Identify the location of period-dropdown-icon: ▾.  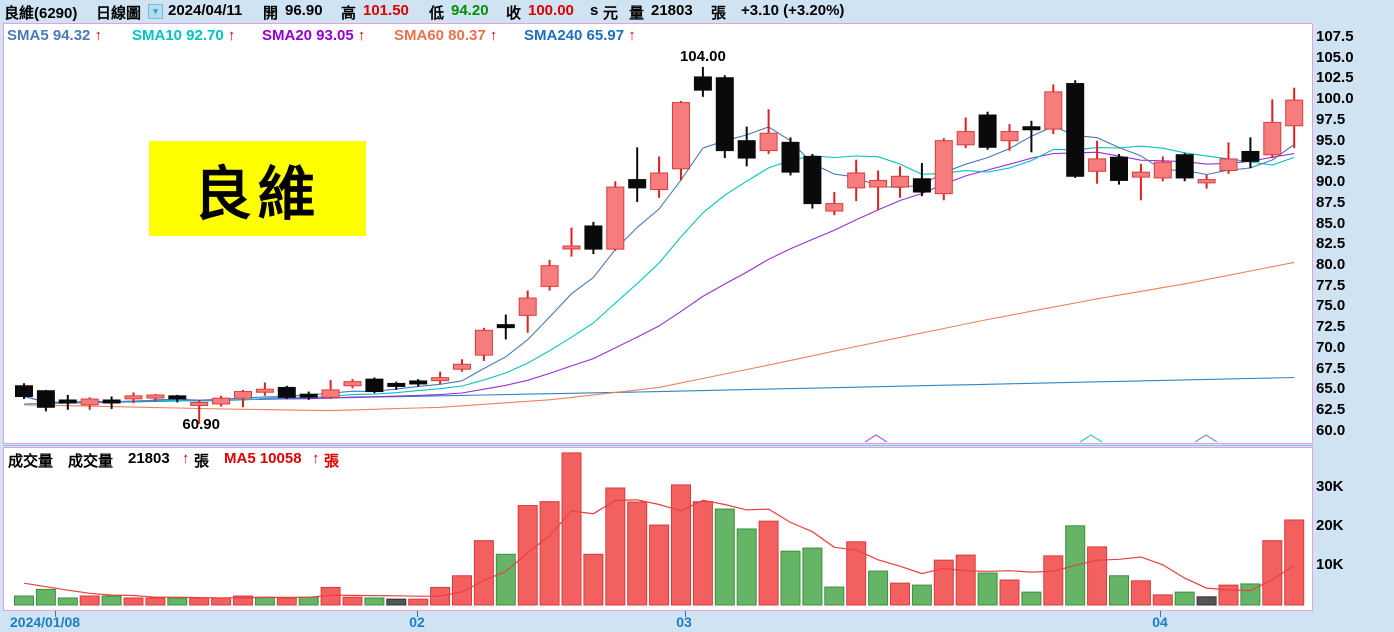
(155, 11).